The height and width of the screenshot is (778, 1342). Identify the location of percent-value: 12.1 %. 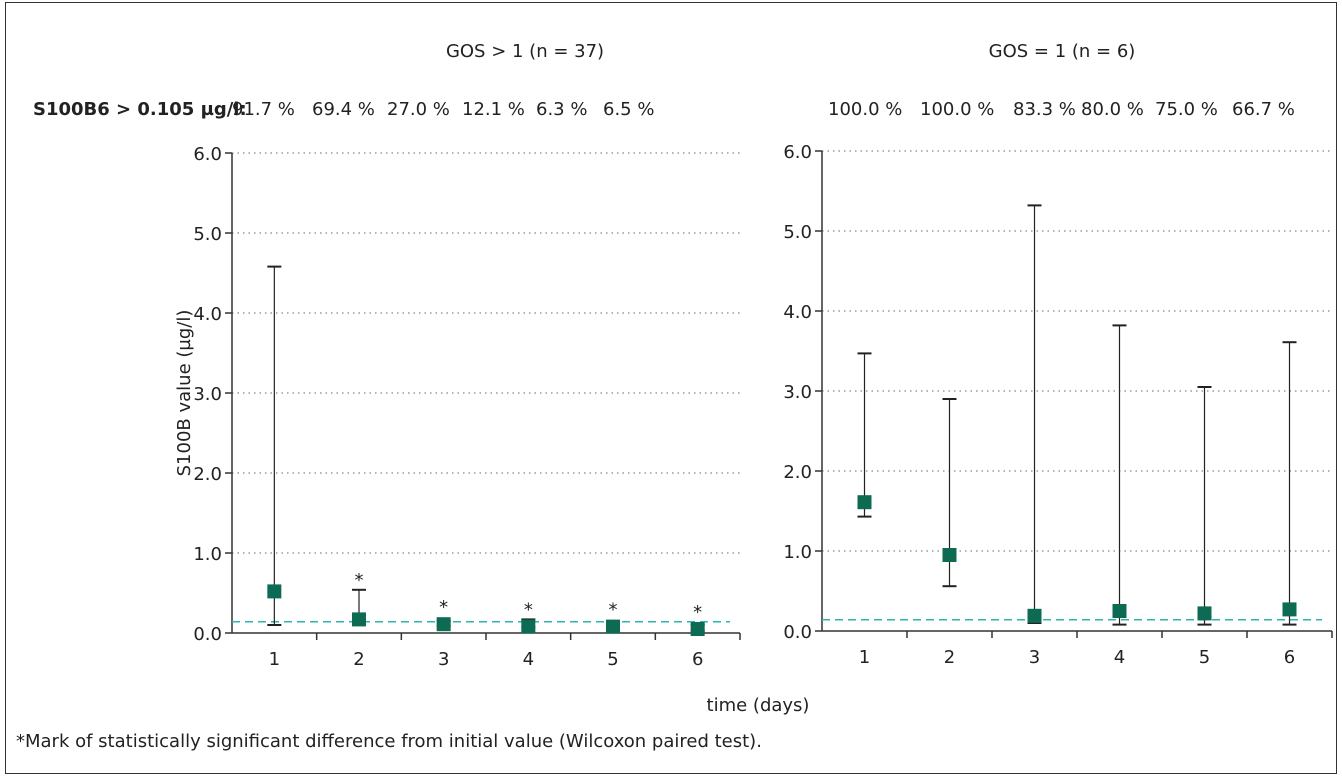
(493, 109).